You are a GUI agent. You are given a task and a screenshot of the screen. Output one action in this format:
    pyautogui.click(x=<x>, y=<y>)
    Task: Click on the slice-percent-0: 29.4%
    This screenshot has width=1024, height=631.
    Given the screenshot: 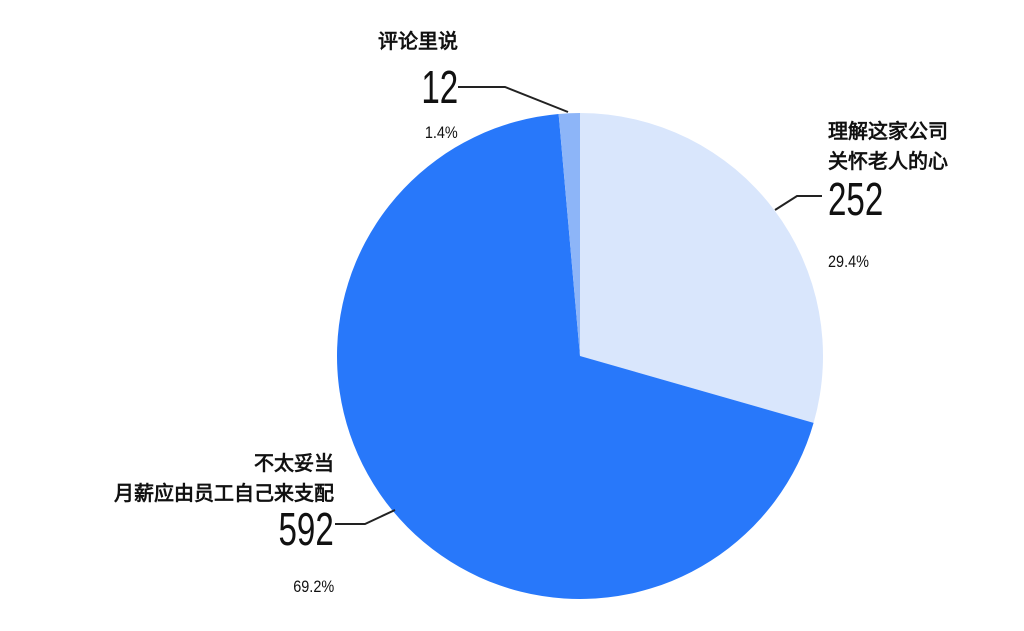 What is the action you would take?
    pyautogui.click(x=848, y=261)
    